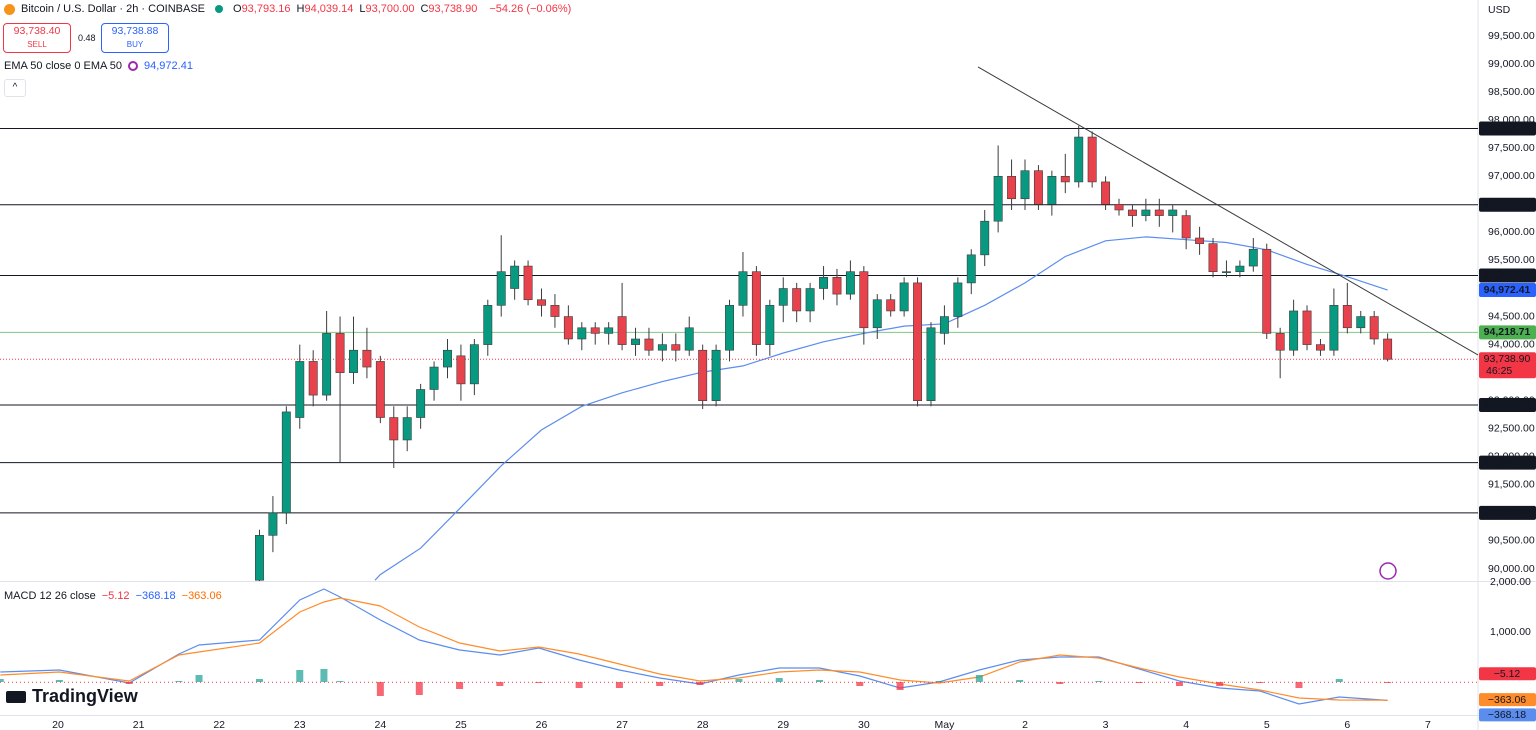 The image size is (1536, 730). I want to click on y-tick-label: 91,500.00, so click(1511, 485).